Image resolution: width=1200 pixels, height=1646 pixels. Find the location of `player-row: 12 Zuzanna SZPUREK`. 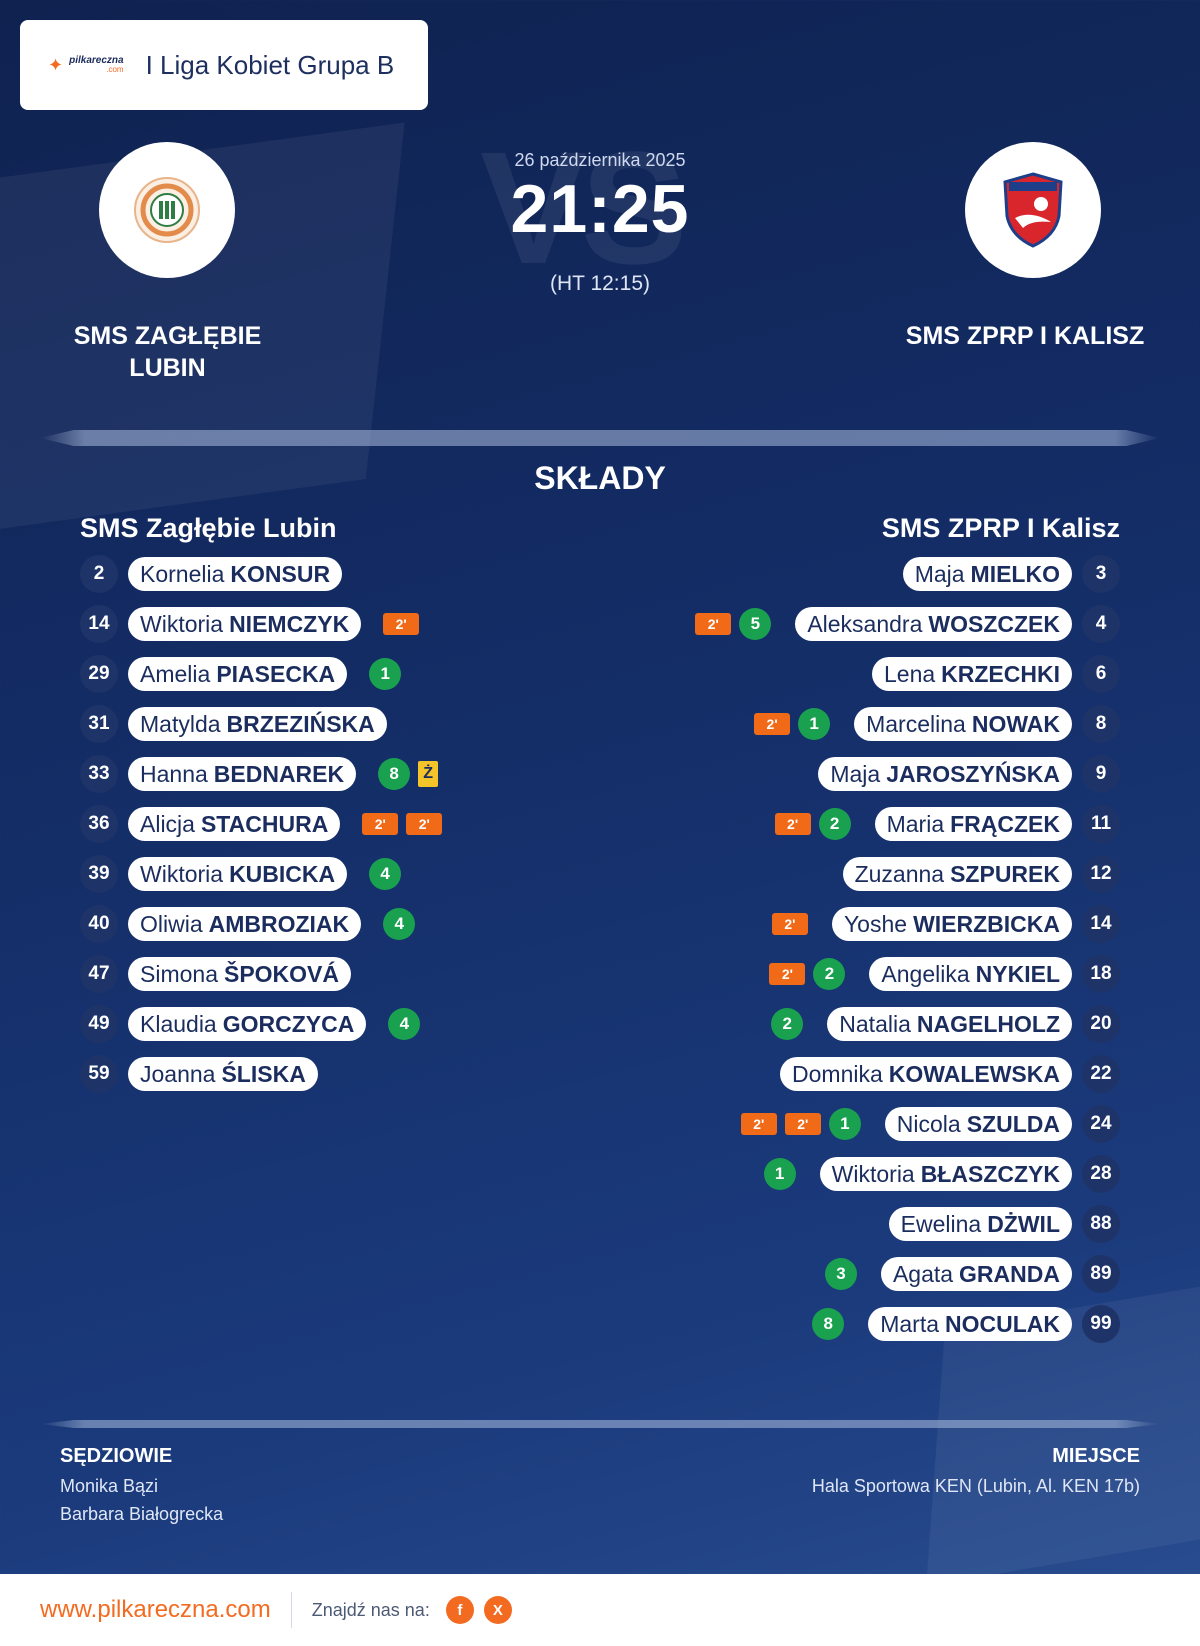

player-row: 12 Zuzanna SZPUREK is located at coordinates (981, 874).